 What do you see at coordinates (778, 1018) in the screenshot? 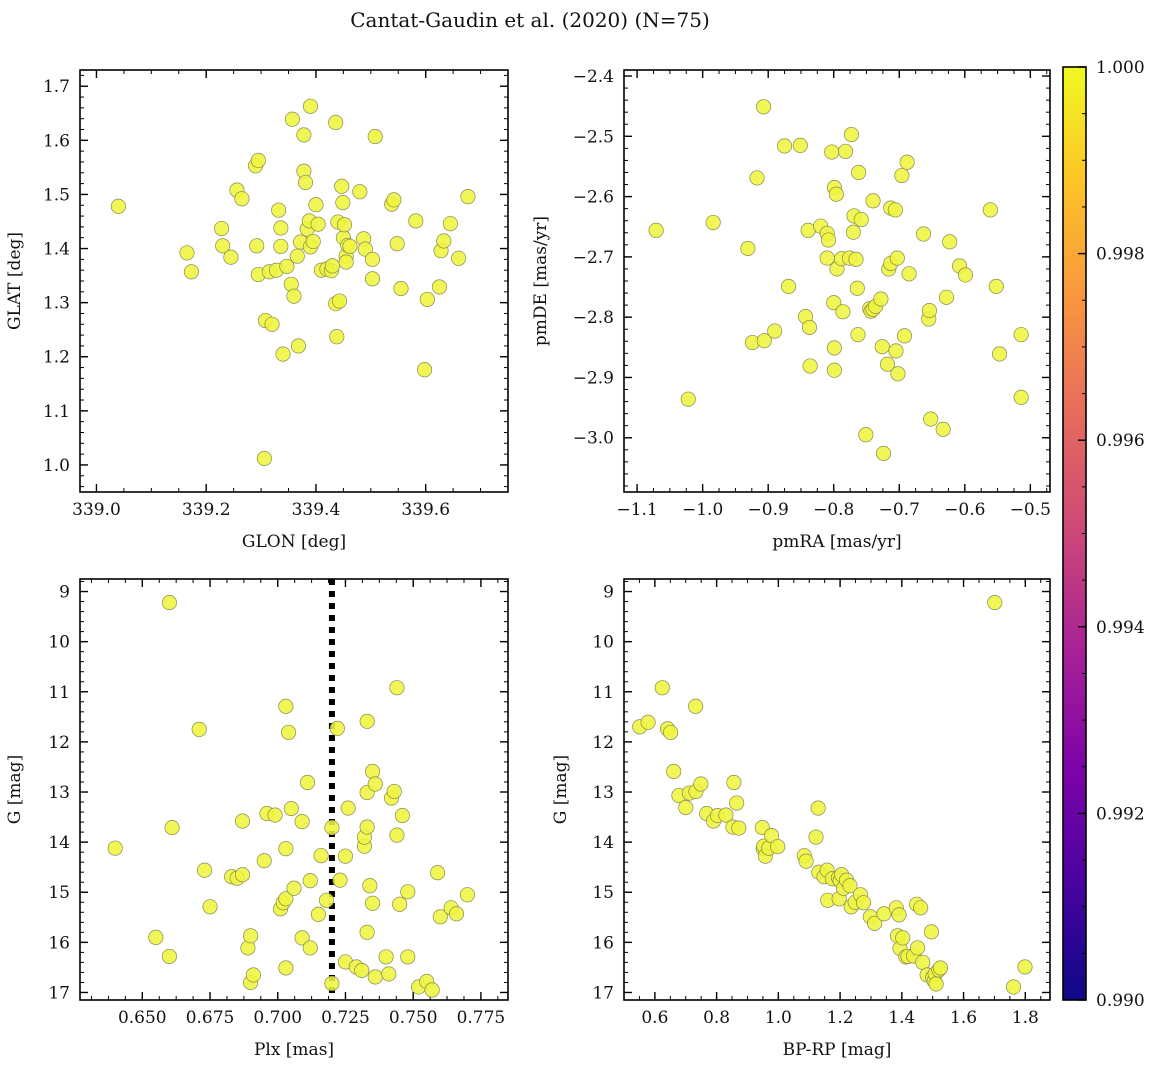
I see `x-tick-label: 1.0` at bounding box center [778, 1018].